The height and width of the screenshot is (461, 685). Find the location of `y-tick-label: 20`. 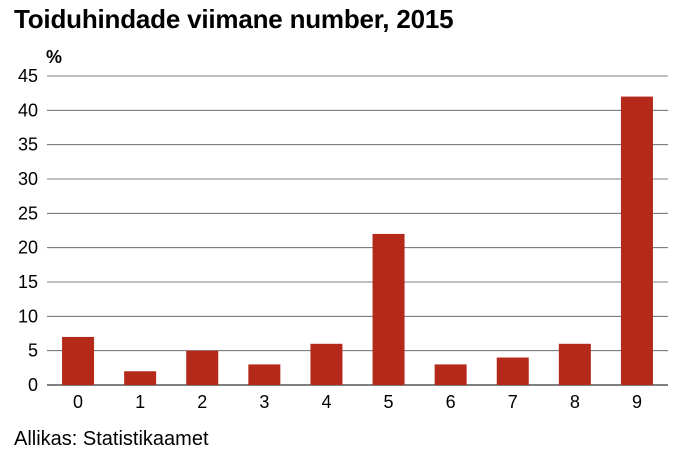

y-tick-label: 20 is located at coordinates (28, 248).